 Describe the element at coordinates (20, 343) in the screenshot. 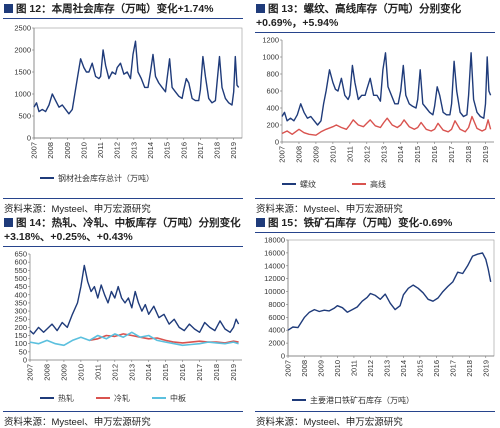

I see `y-tick-label: 100` at that location.